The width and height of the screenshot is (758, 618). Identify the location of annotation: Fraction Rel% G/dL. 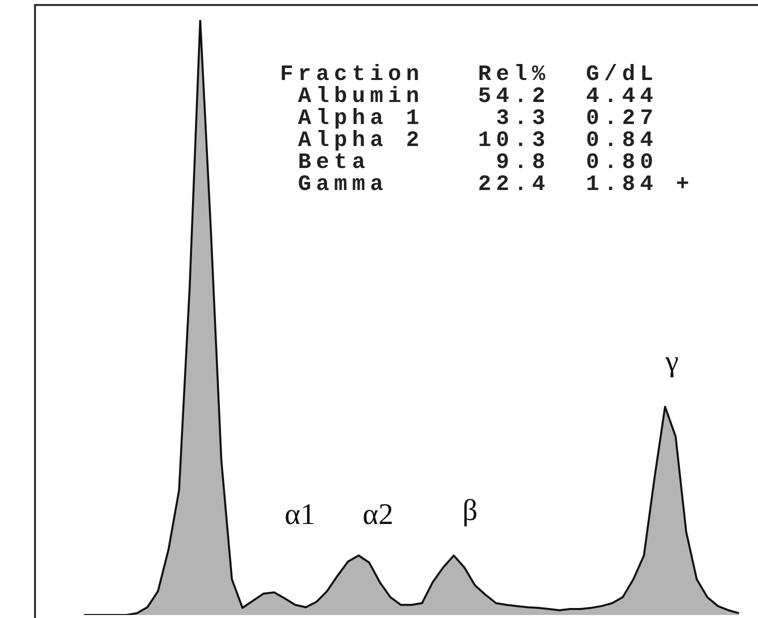
(470, 74).